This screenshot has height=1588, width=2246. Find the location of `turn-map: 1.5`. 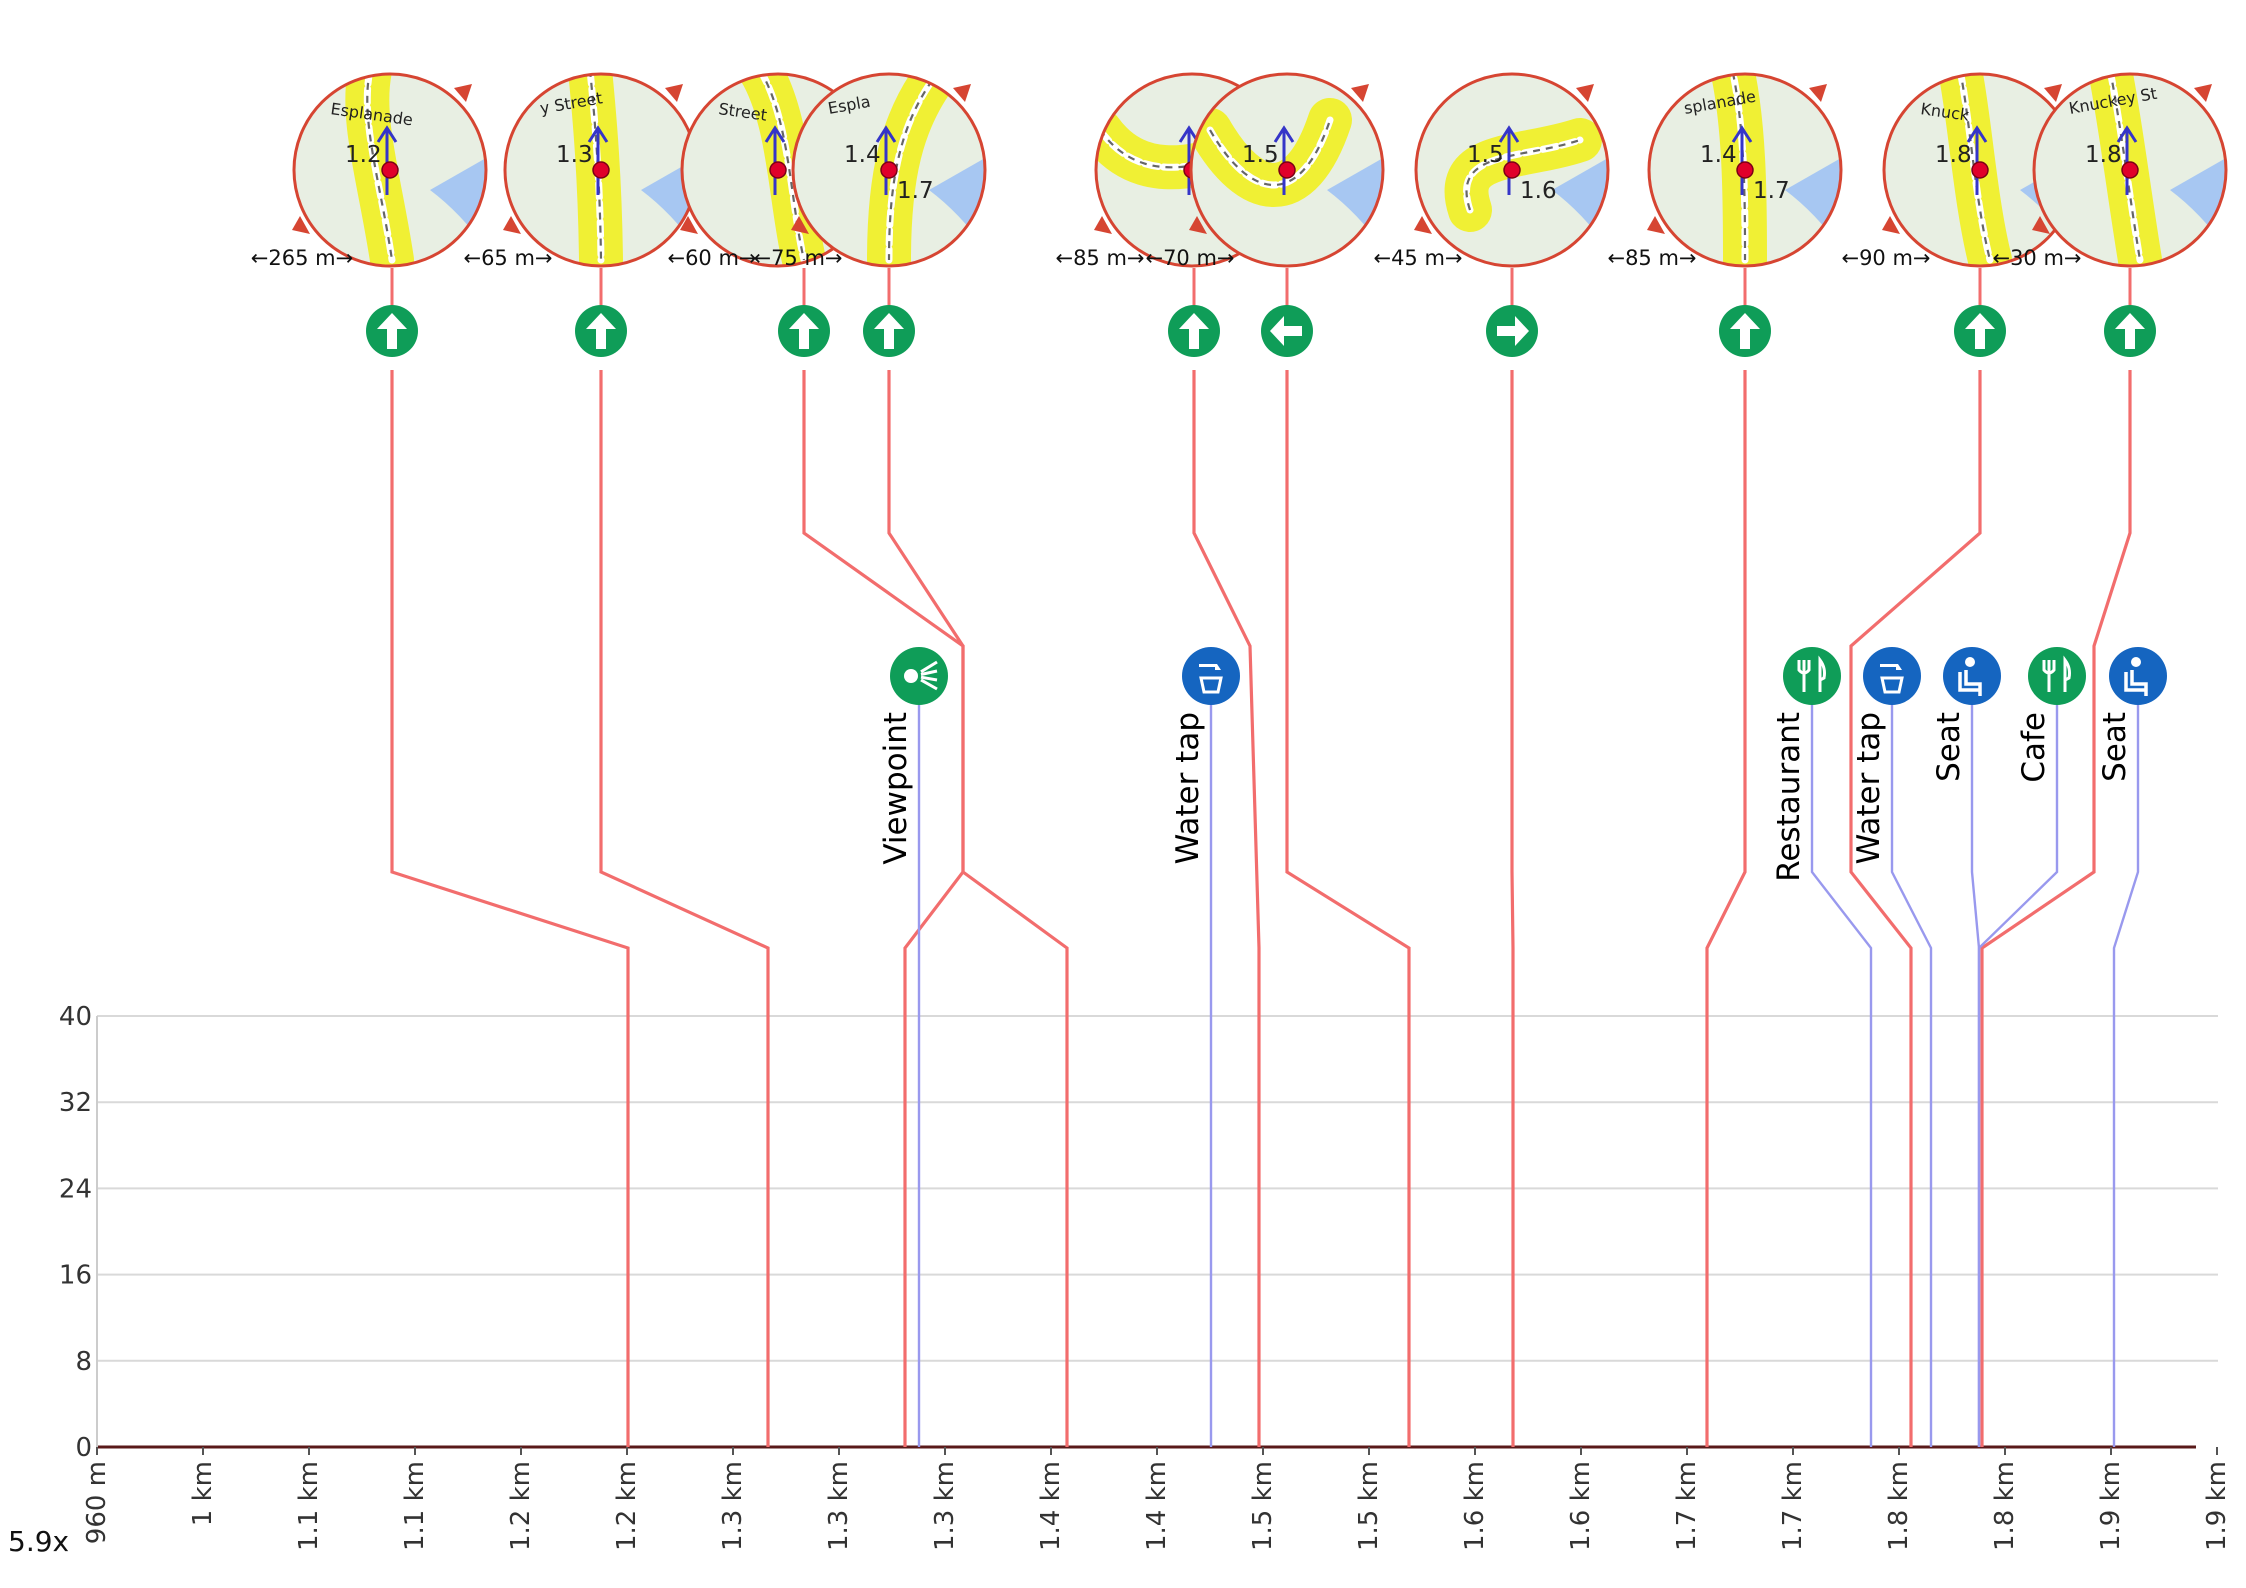

turn-map: 1.5 is located at coordinates (1287, 170).